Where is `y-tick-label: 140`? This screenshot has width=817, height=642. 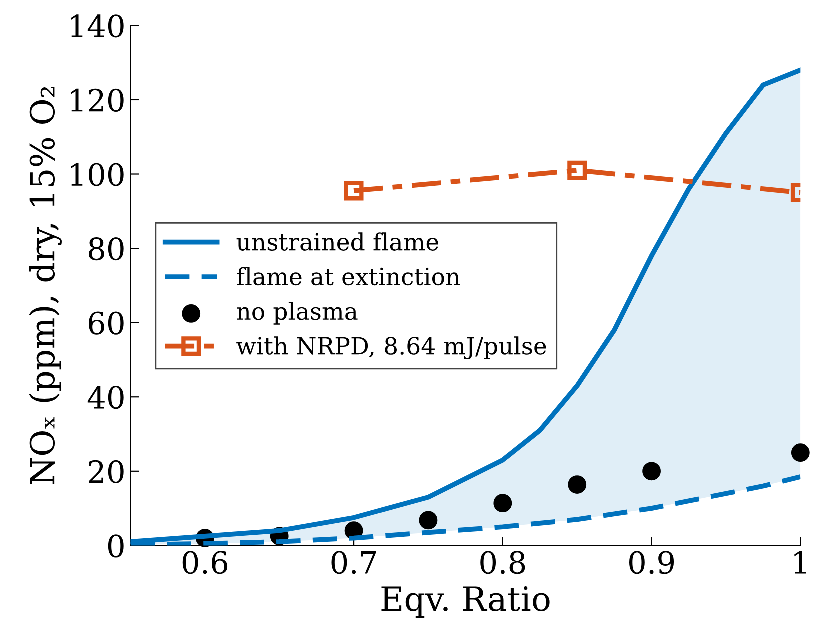 y-tick-label: 140 is located at coordinates (97, 26).